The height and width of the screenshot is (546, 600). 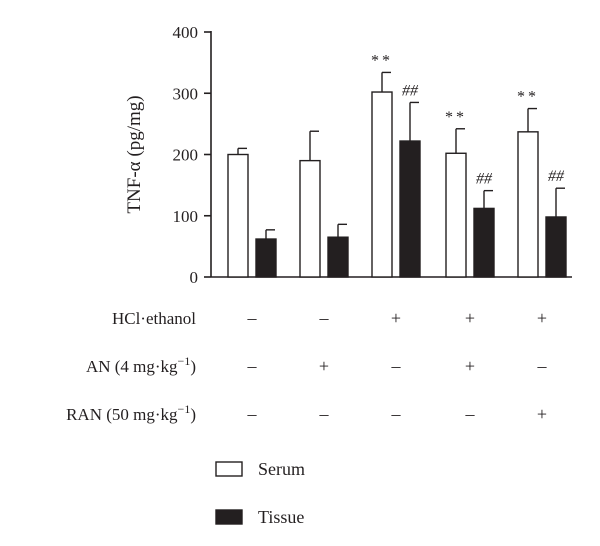 I want to click on legend: Serum Tissue, so click(x=260, y=493).